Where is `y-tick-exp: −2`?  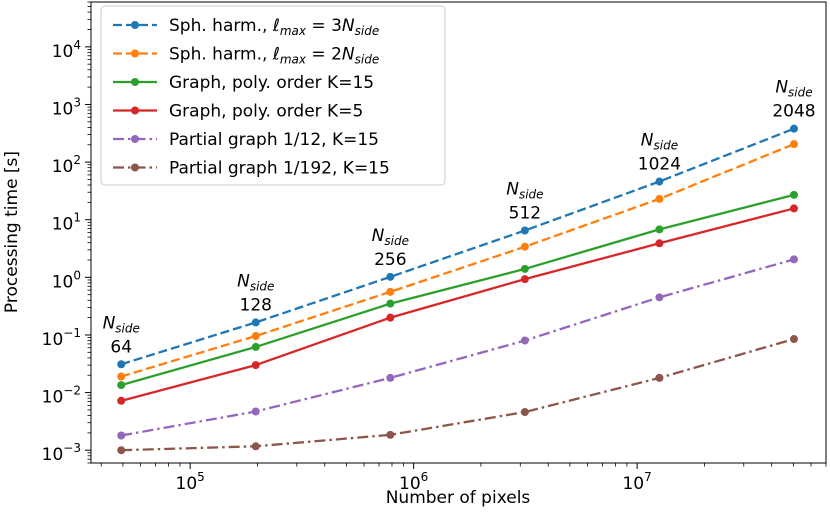 y-tick-exp: −2 is located at coordinates (72, 391).